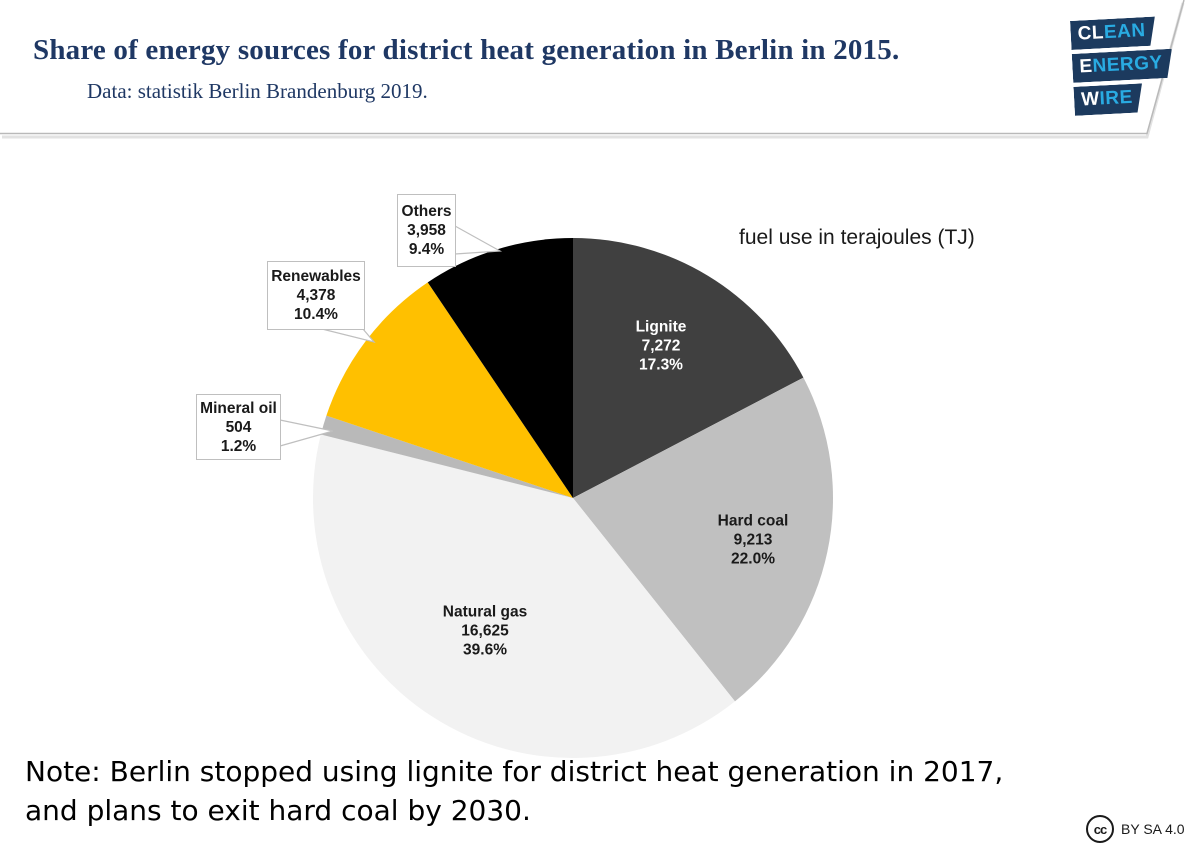  What do you see at coordinates (703, 539) in the screenshot?
I see `pie-slice-hard-coal` at bounding box center [703, 539].